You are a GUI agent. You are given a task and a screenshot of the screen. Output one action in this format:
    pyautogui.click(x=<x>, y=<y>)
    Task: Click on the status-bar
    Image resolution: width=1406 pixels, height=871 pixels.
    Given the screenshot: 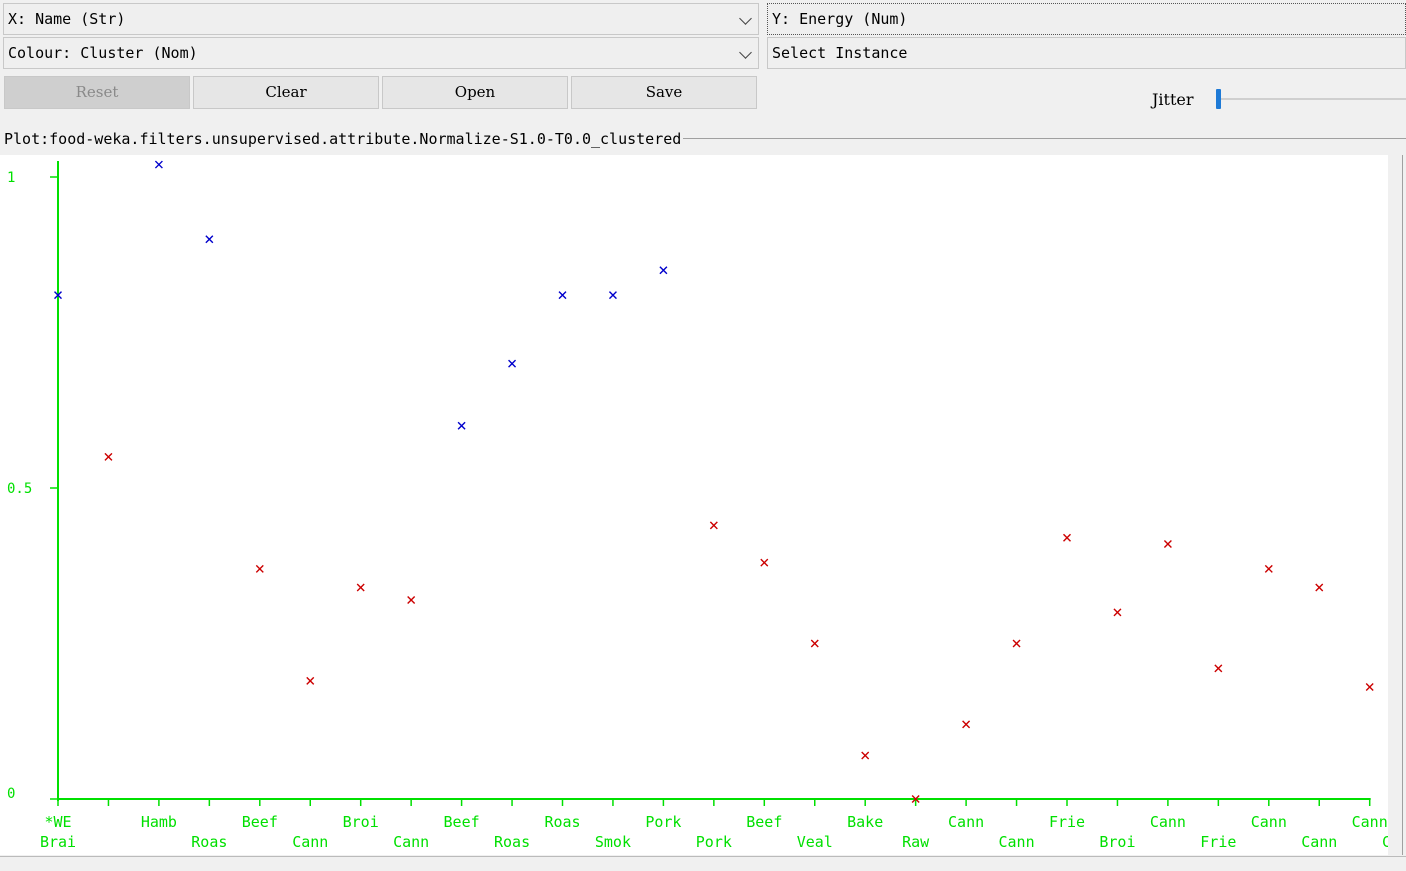 What is the action you would take?
    pyautogui.click(x=703, y=863)
    